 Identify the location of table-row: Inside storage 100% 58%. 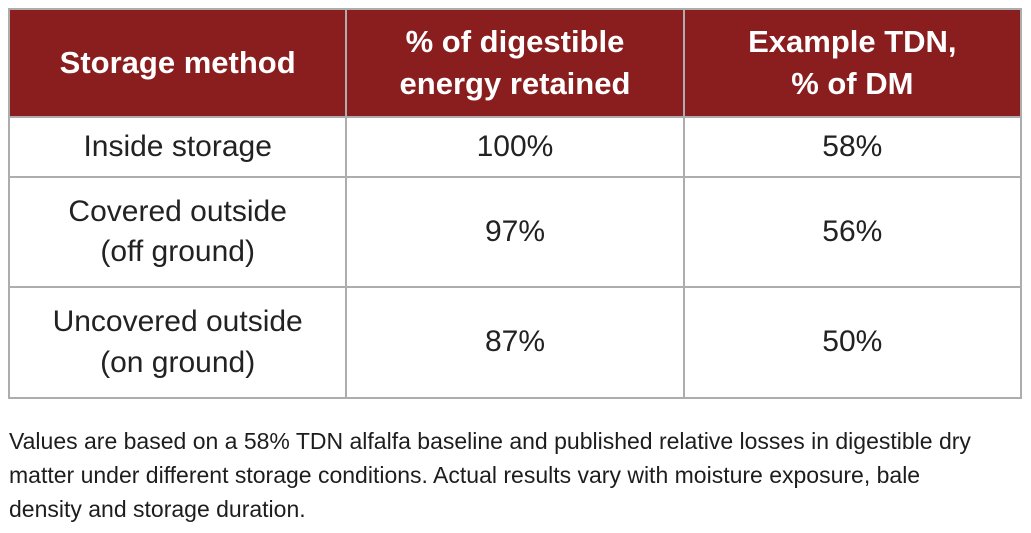
(515, 147).